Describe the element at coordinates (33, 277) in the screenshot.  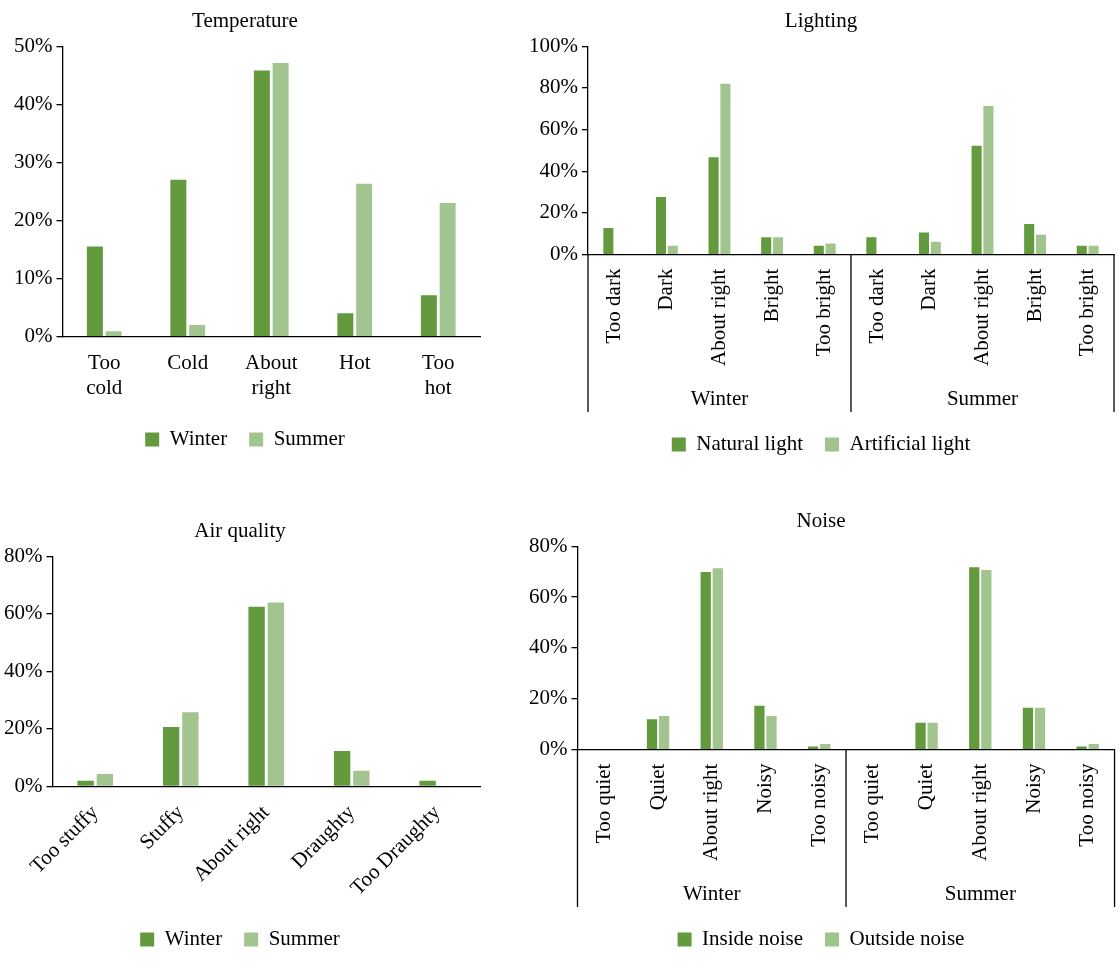
I see `y-tick-label: 10%` at that location.